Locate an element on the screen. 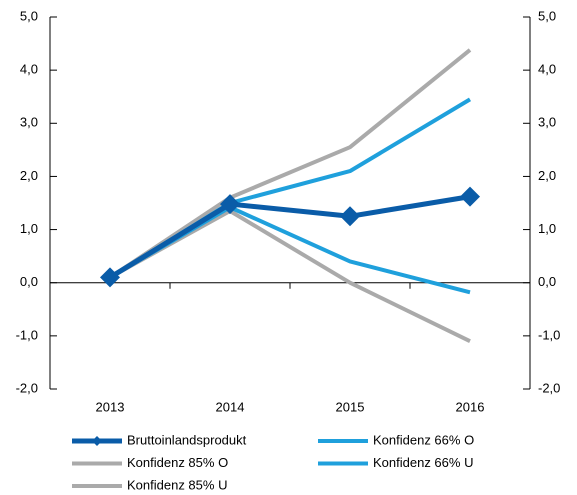 Image resolution: width=577 pixels, height=495 pixels. y2-tick-label: 5,0 is located at coordinates (547, 15).